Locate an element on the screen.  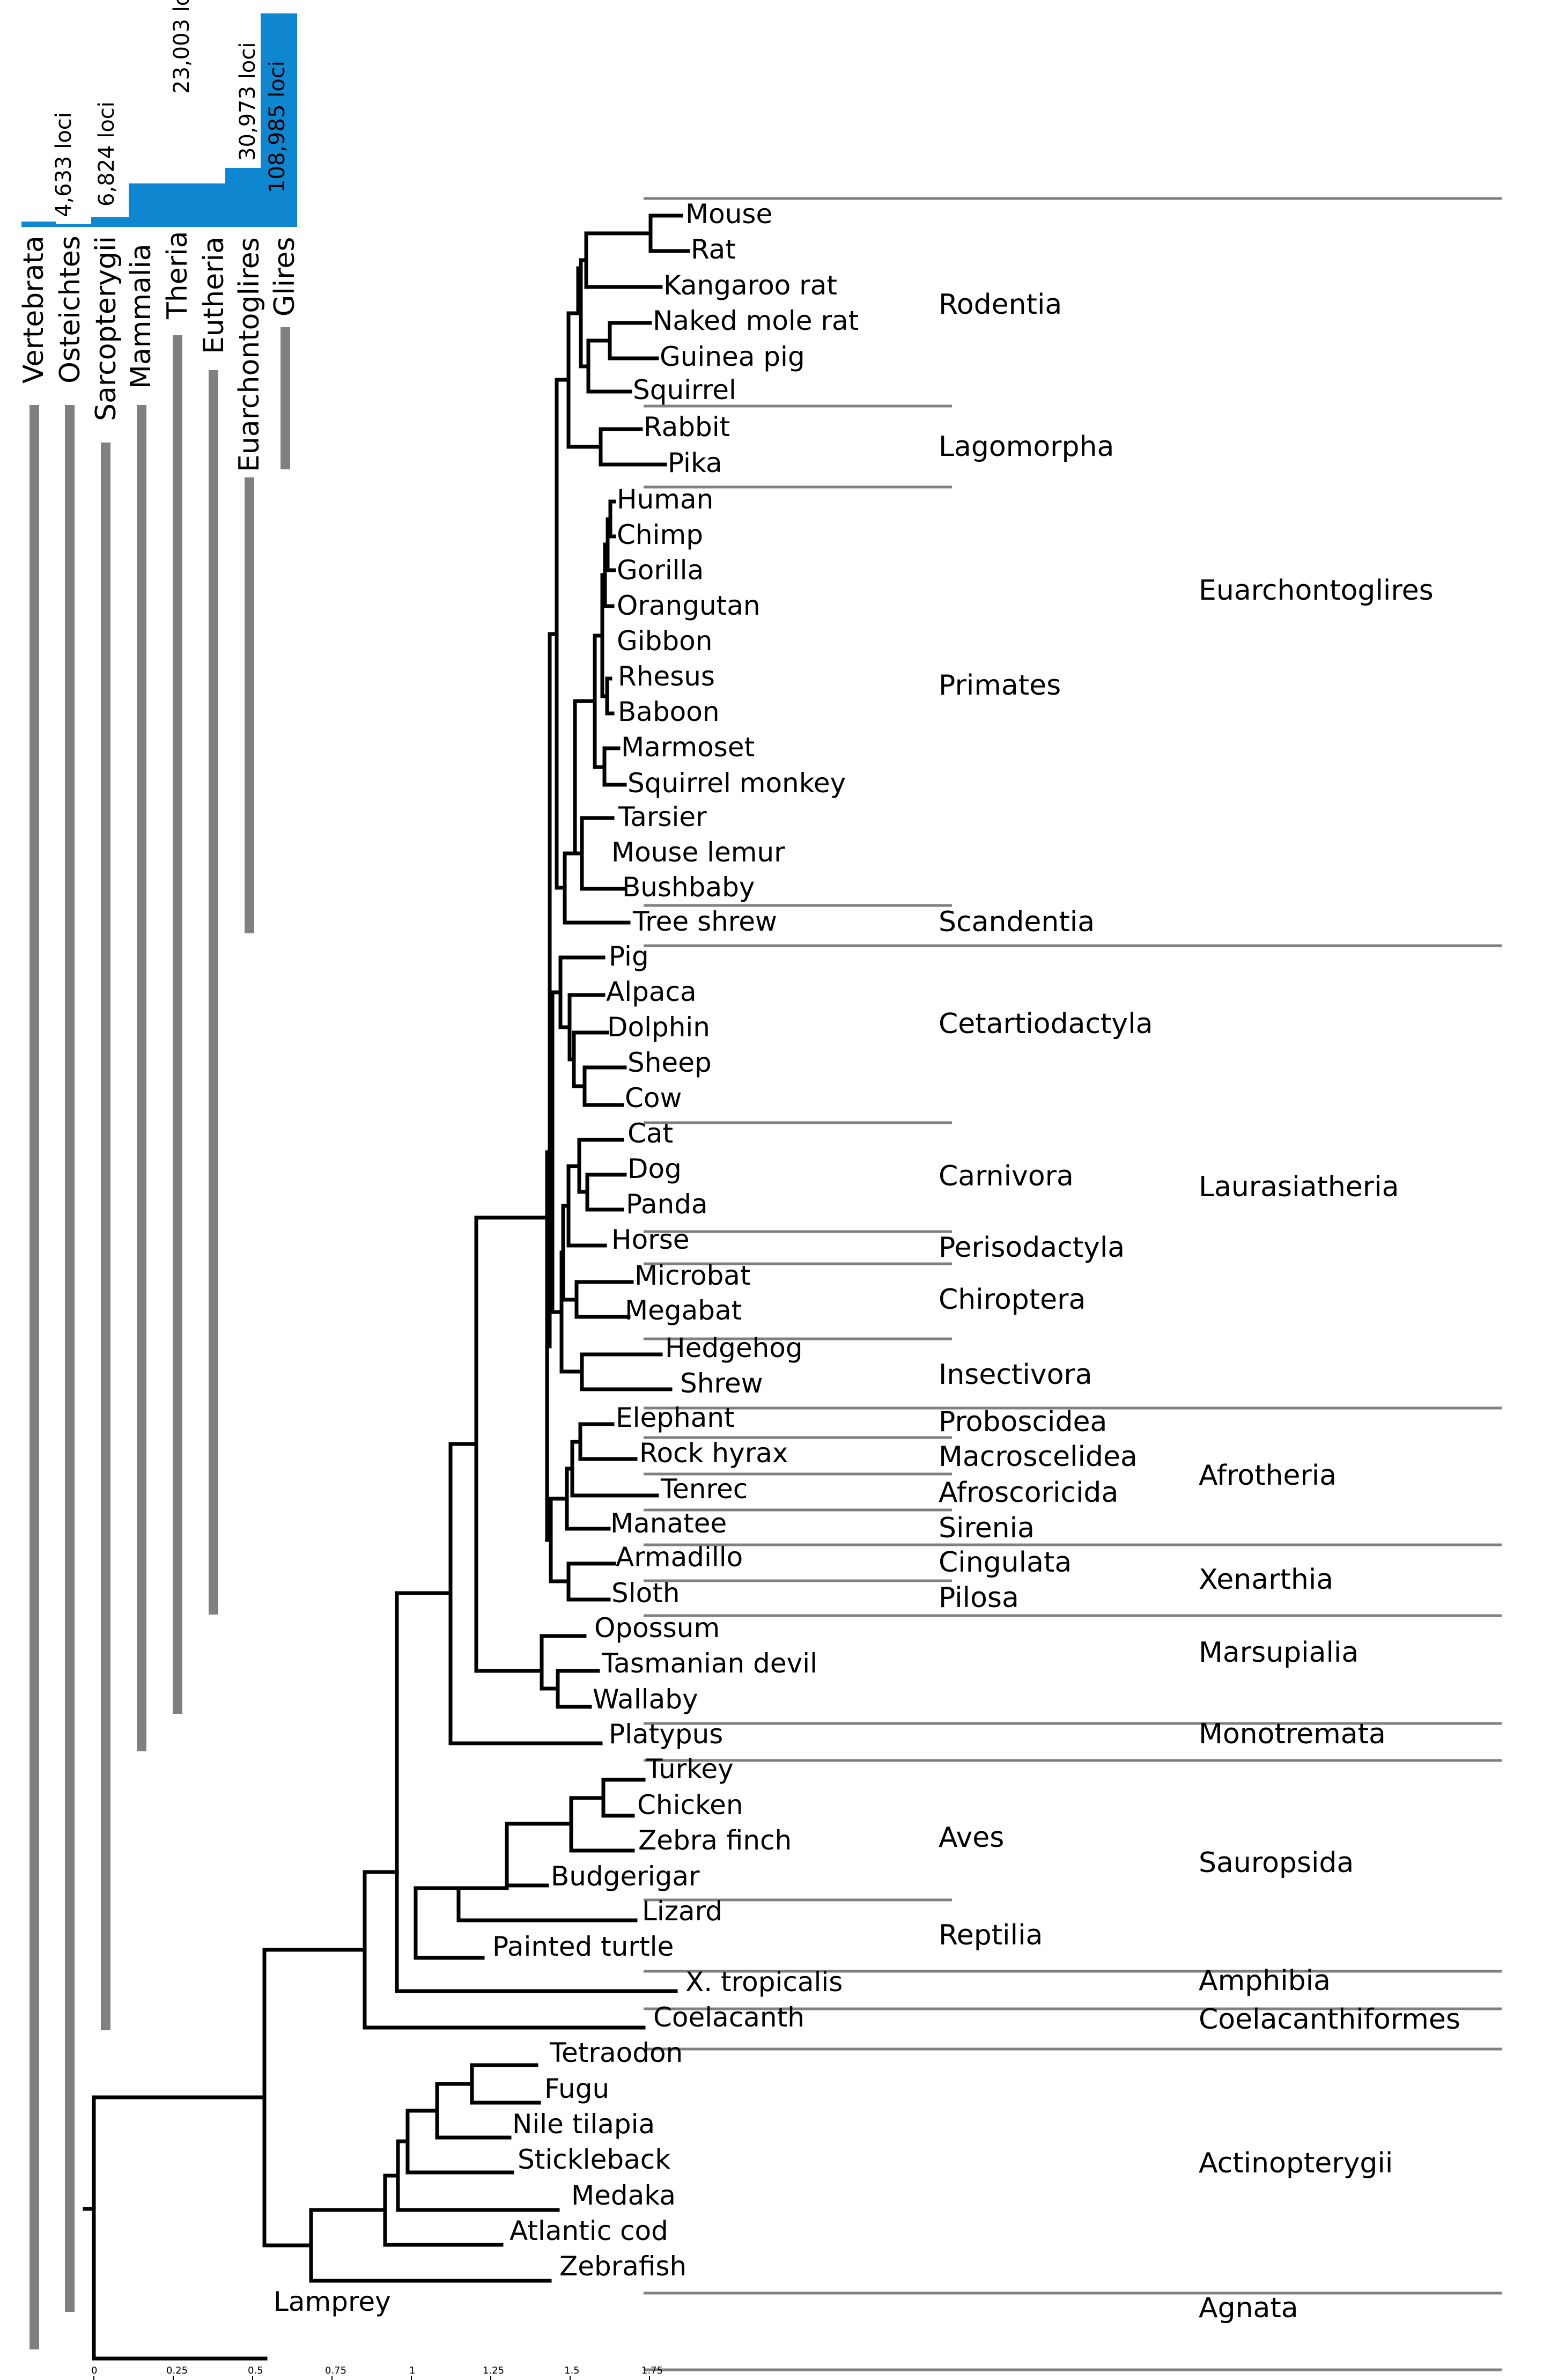
axis-tick-label: 1.25 is located at coordinates (493, 2370).